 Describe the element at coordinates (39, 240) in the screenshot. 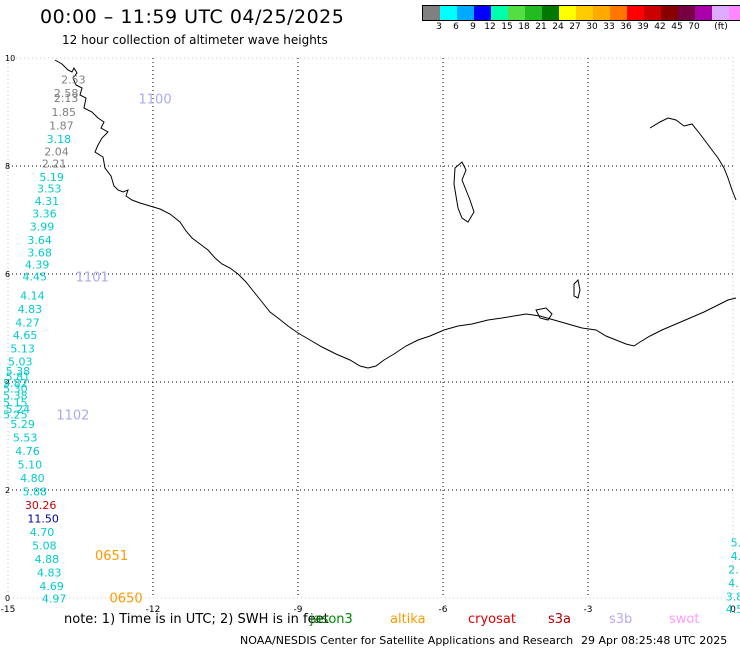

I see `wave-height-label: 3.64` at that location.